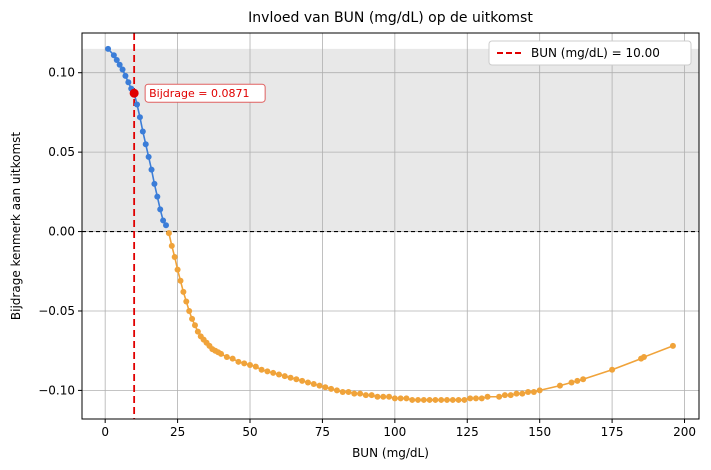  What do you see at coordinates (16, 226) in the screenshot?
I see `y-axis-label: Bijdrage kenmerk aan uitkomst` at bounding box center [16, 226].